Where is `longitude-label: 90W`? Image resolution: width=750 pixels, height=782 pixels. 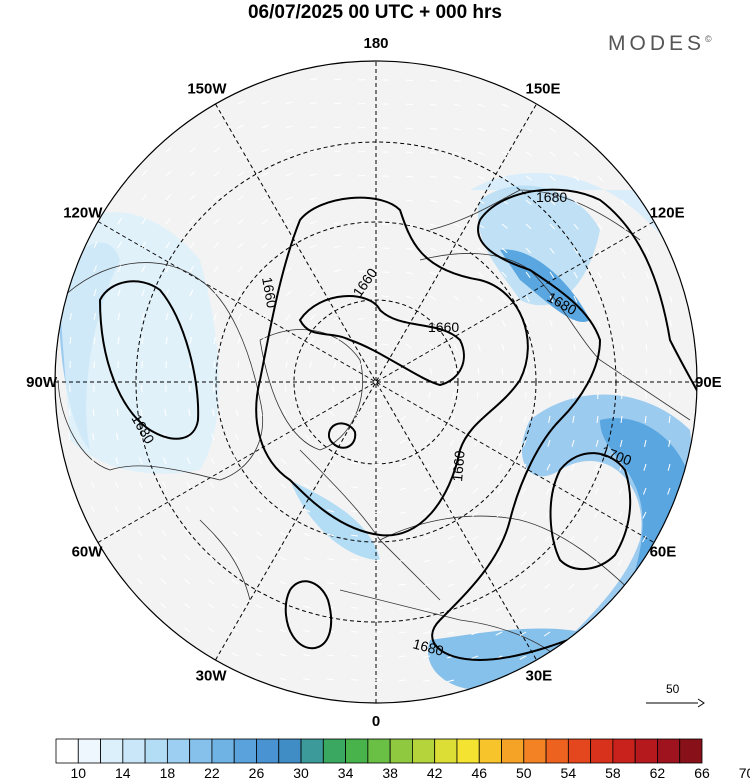
longitude-label: 90W is located at coordinates (42, 382).